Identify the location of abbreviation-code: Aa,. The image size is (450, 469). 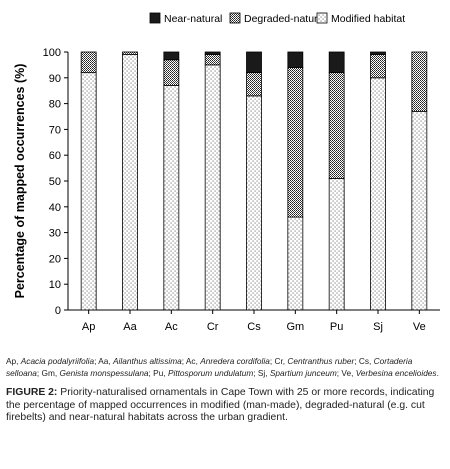
(106, 361).